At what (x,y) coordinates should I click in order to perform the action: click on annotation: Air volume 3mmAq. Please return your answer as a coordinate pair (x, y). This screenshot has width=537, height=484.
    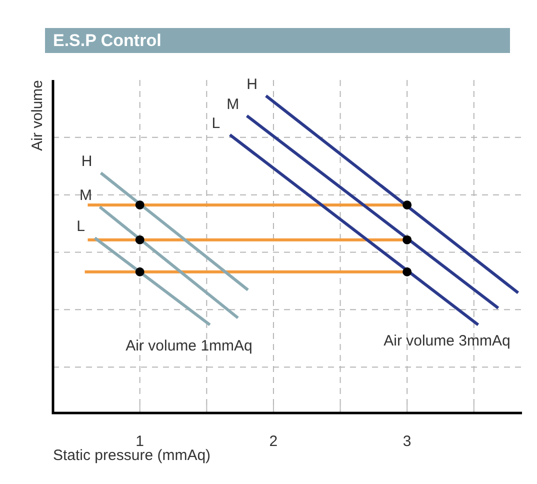
    Looking at the image, I should click on (447, 341).